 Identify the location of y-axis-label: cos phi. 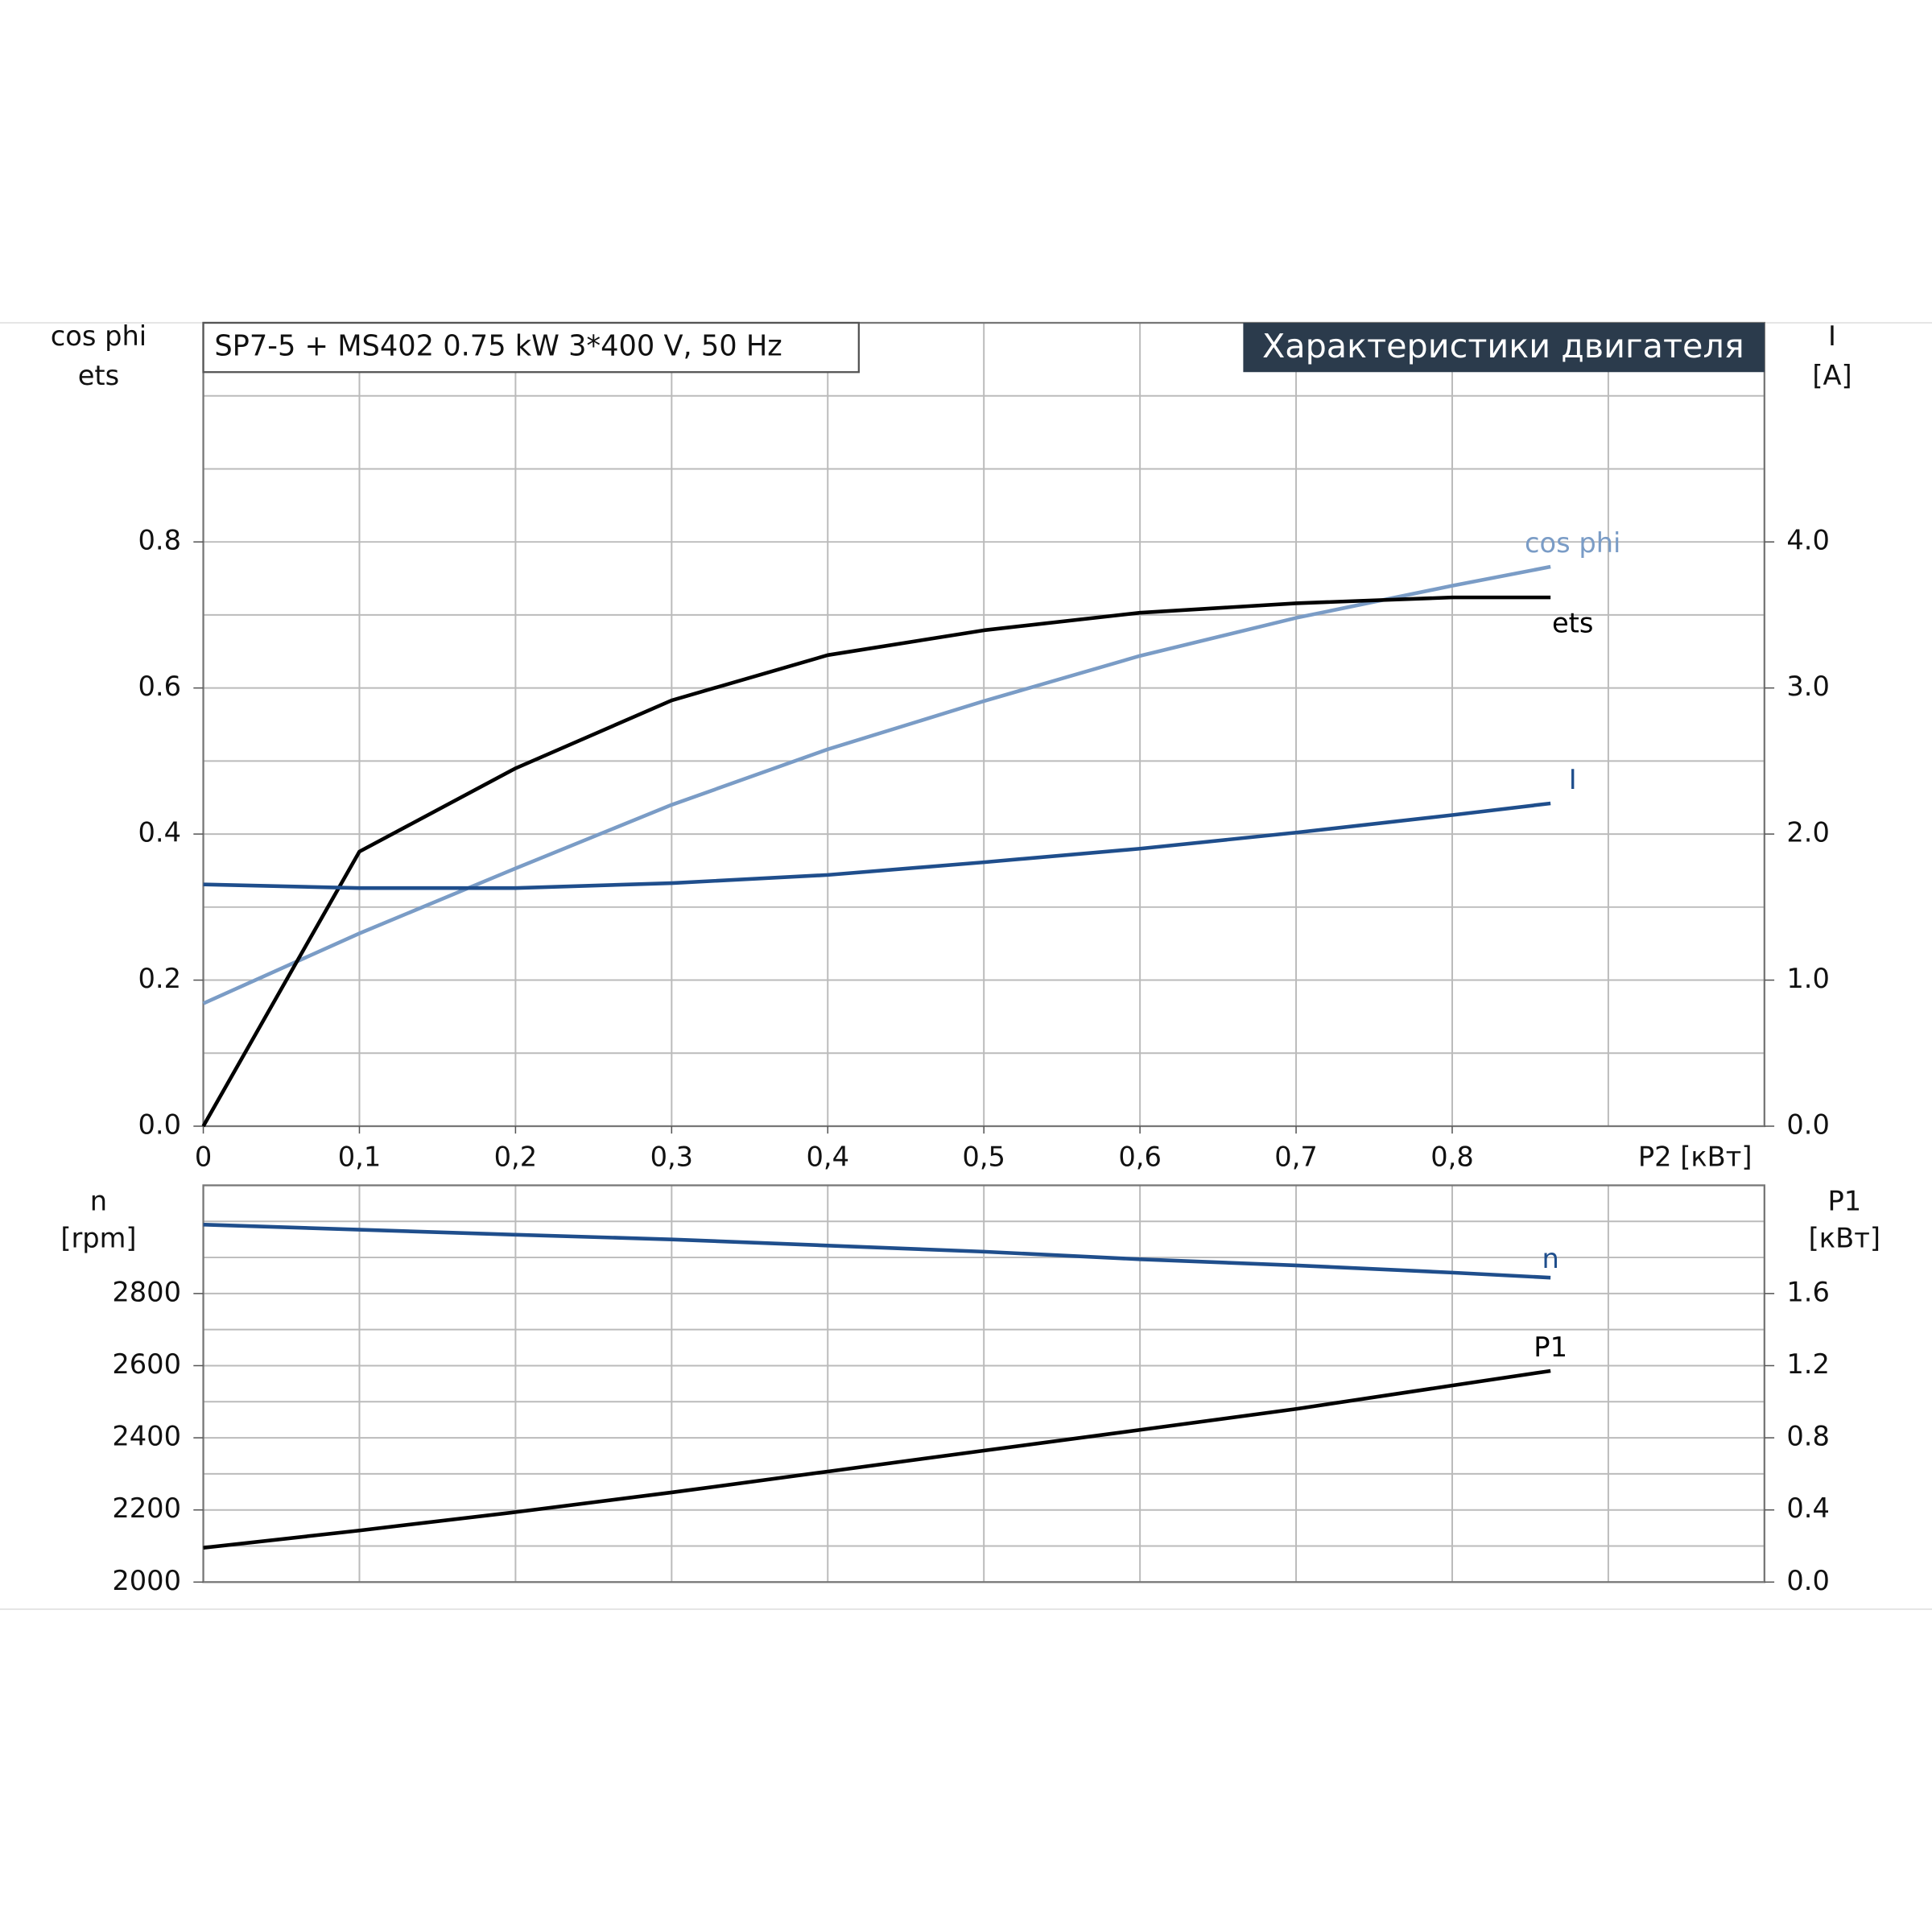
(99, 336).